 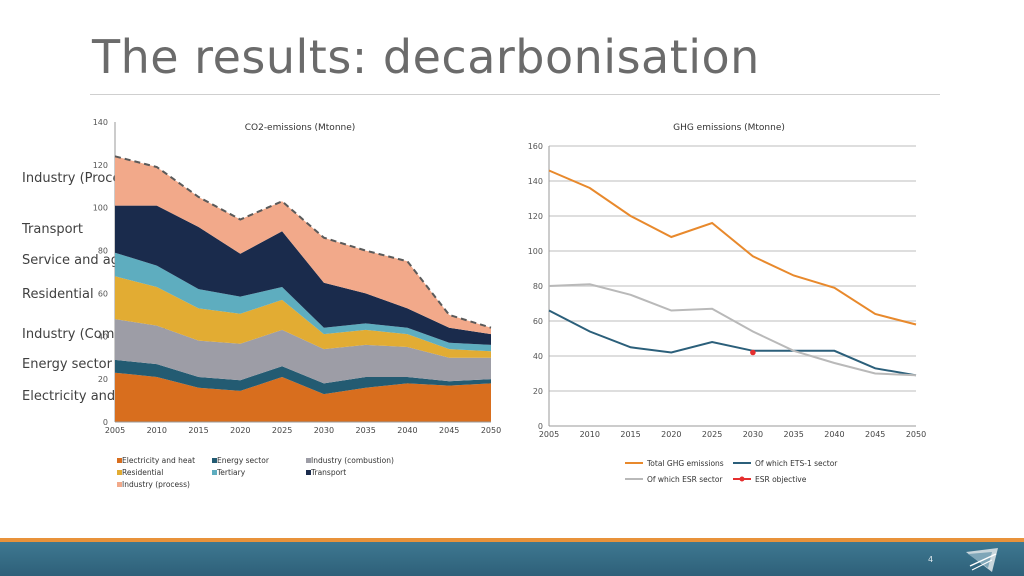 What do you see at coordinates (67, 364) in the screenshot?
I see `label-energy-sector: Energy sector` at bounding box center [67, 364].